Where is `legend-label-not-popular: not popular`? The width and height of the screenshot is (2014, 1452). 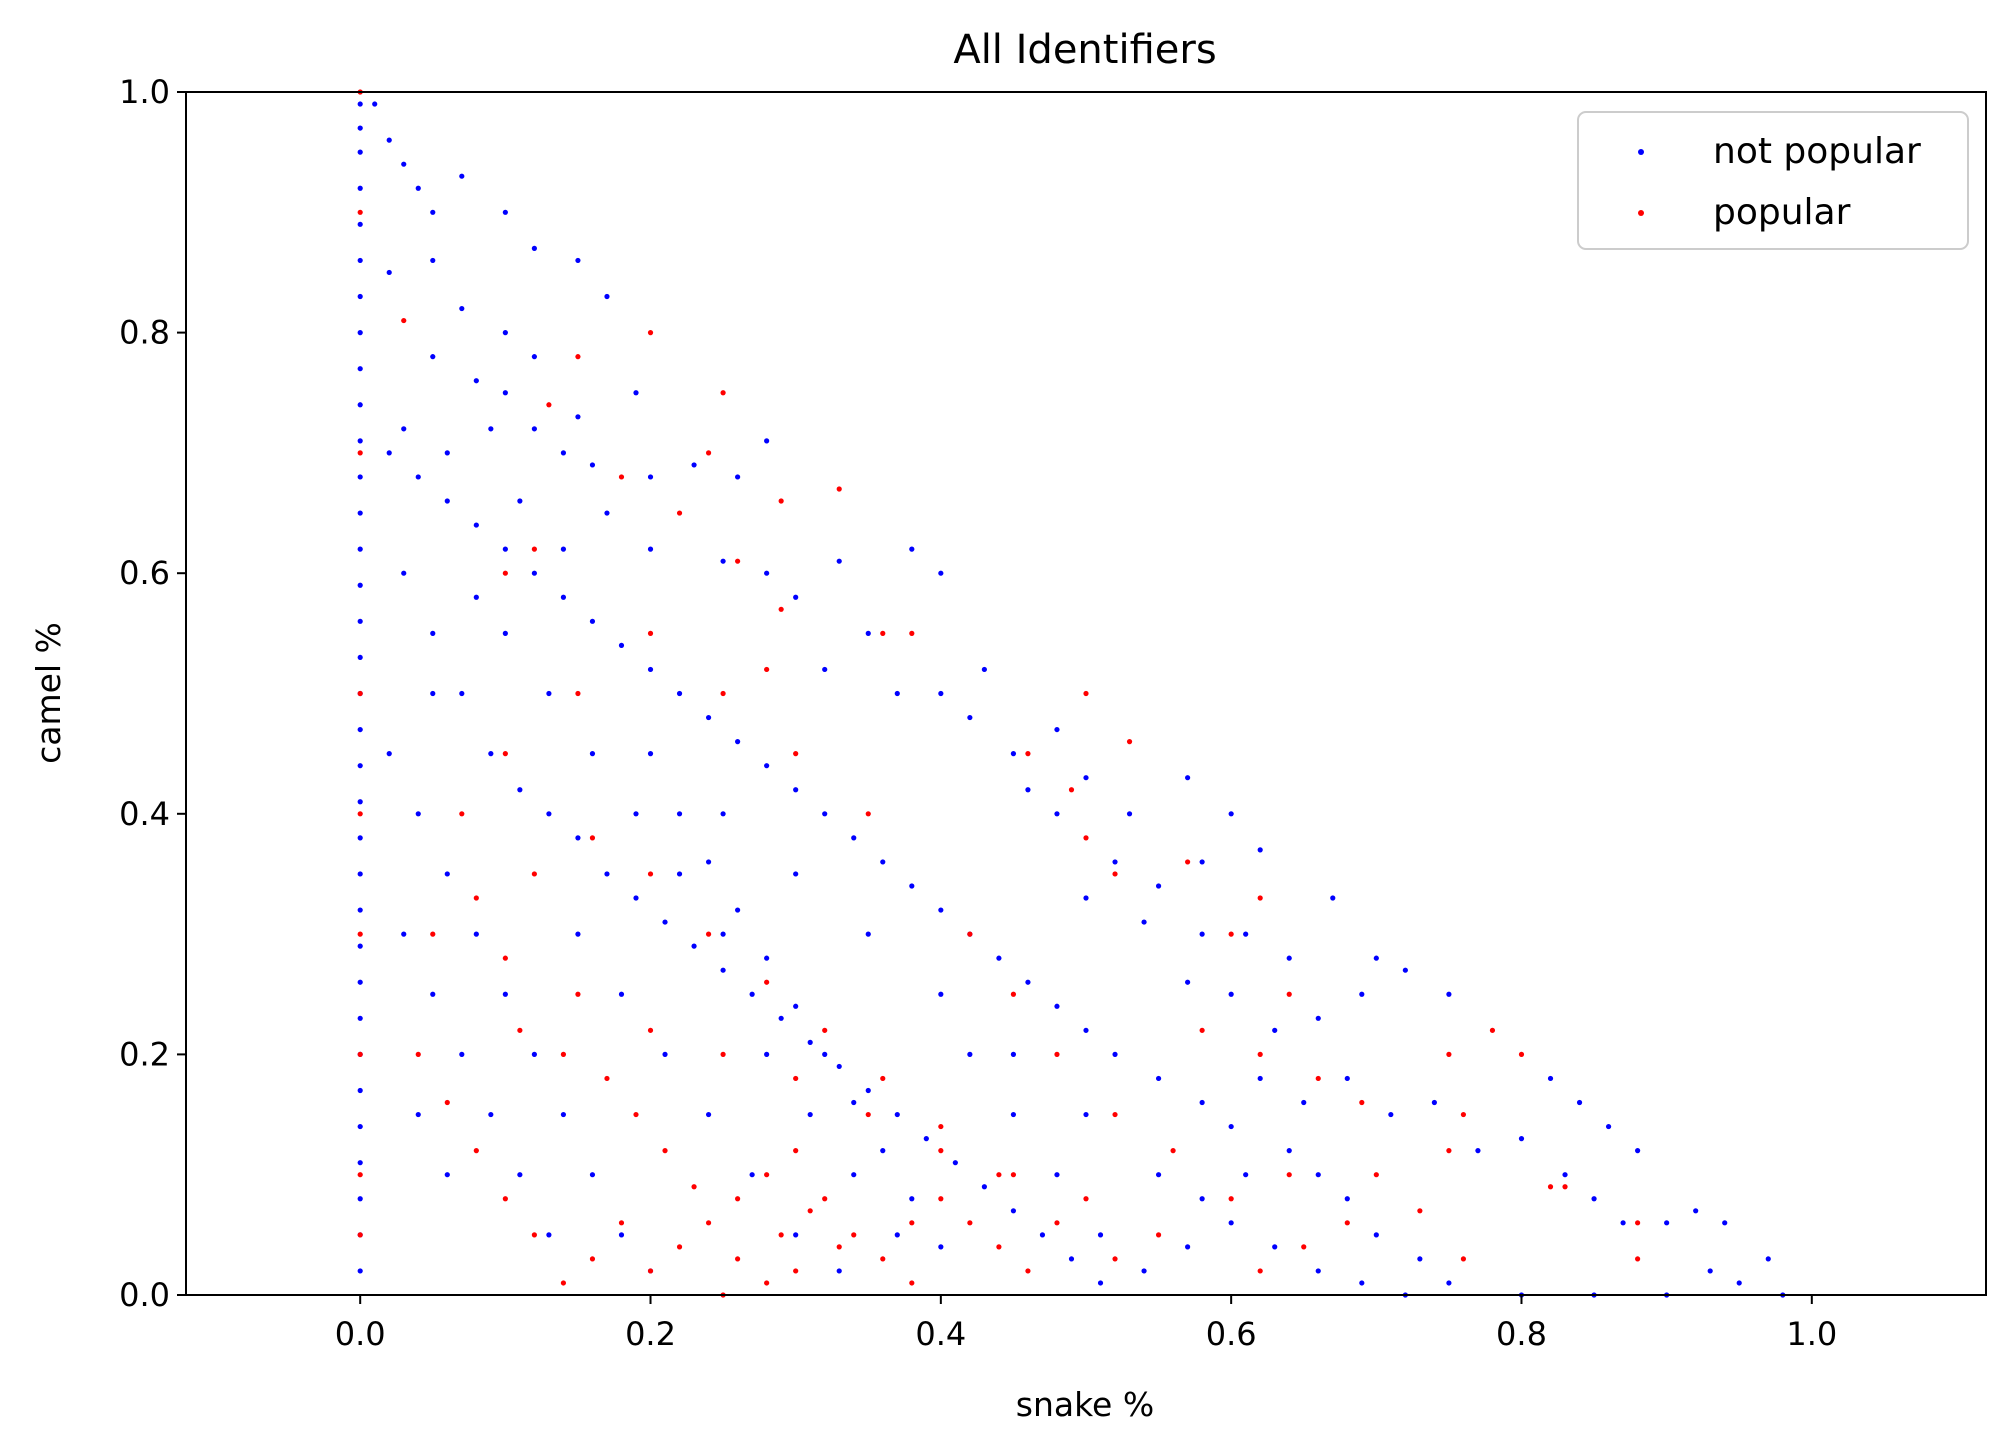
legend-label-not-popular: not popular is located at coordinates (1817, 151).